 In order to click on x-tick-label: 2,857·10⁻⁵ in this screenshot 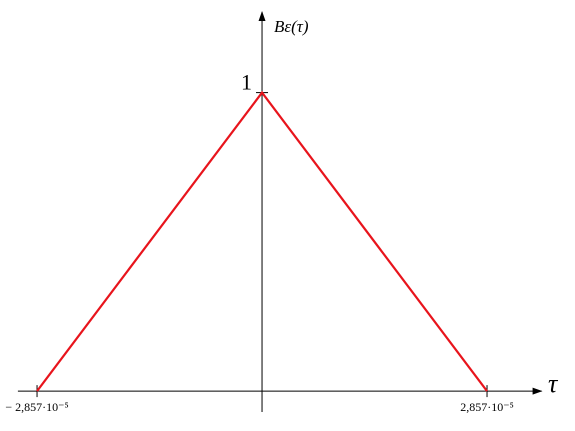, I will do `click(487, 407)`.